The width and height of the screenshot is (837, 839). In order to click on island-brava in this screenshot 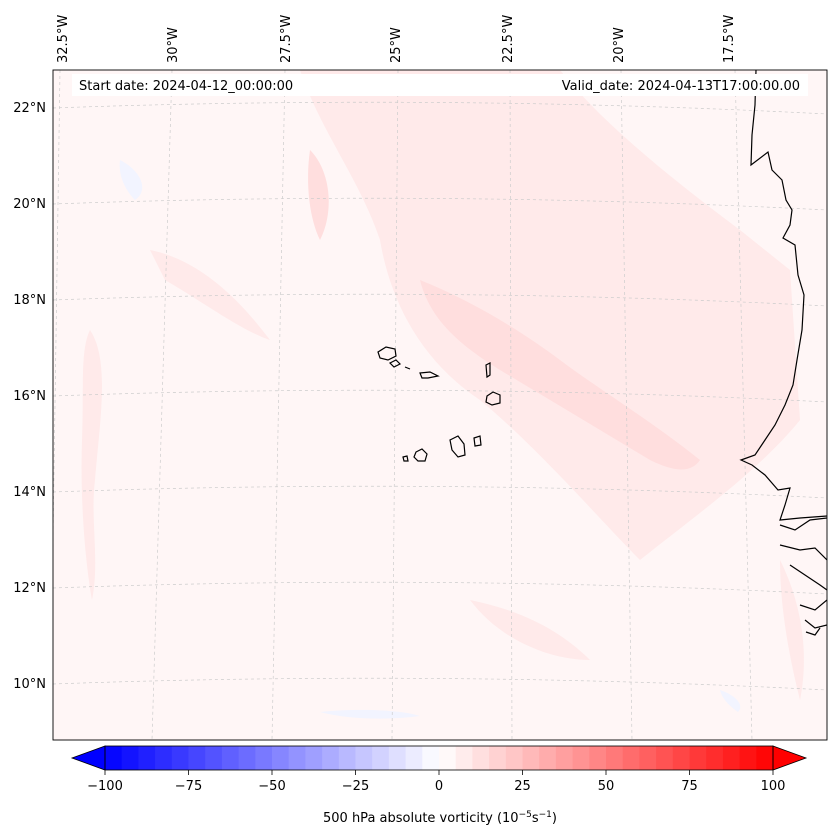, I will do `click(405, 458)`.